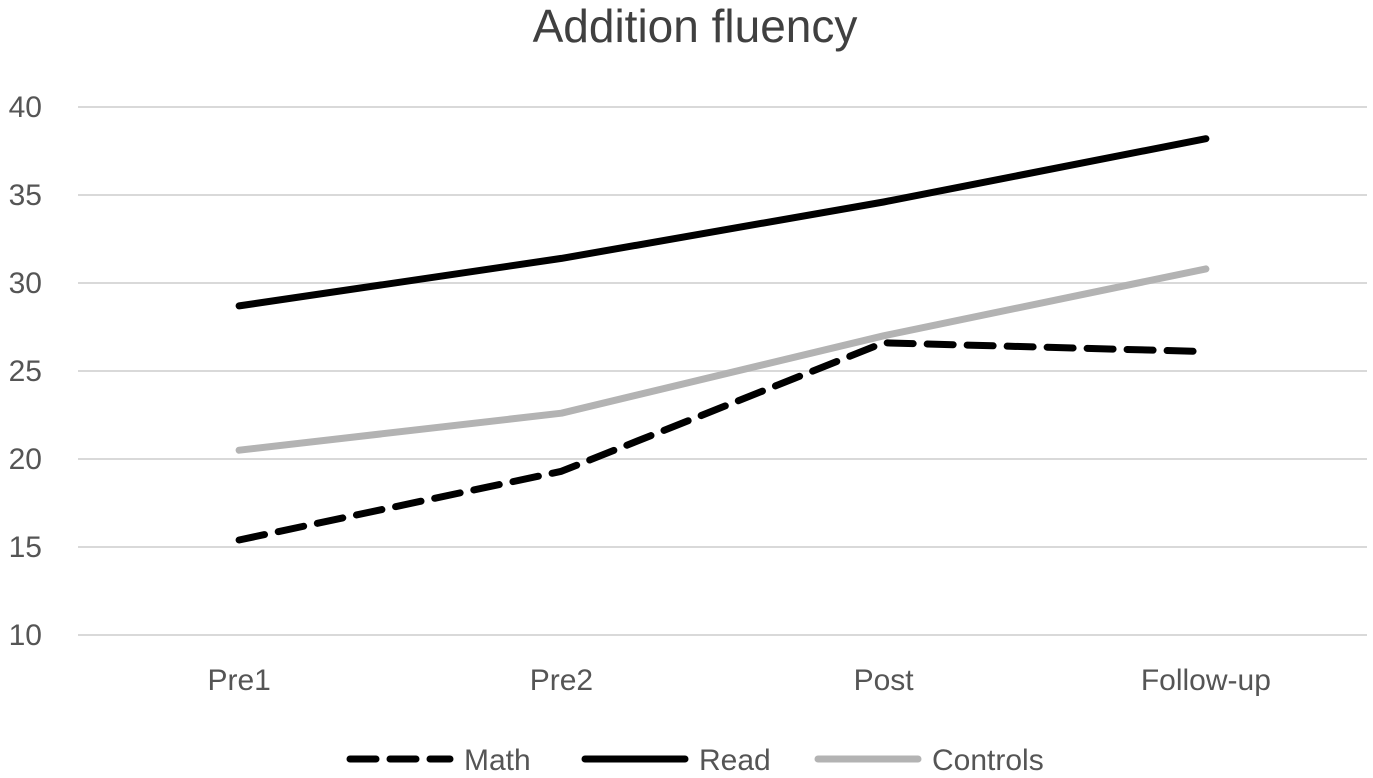  I want to click on legend-item-math: Math, so click(438, 760).